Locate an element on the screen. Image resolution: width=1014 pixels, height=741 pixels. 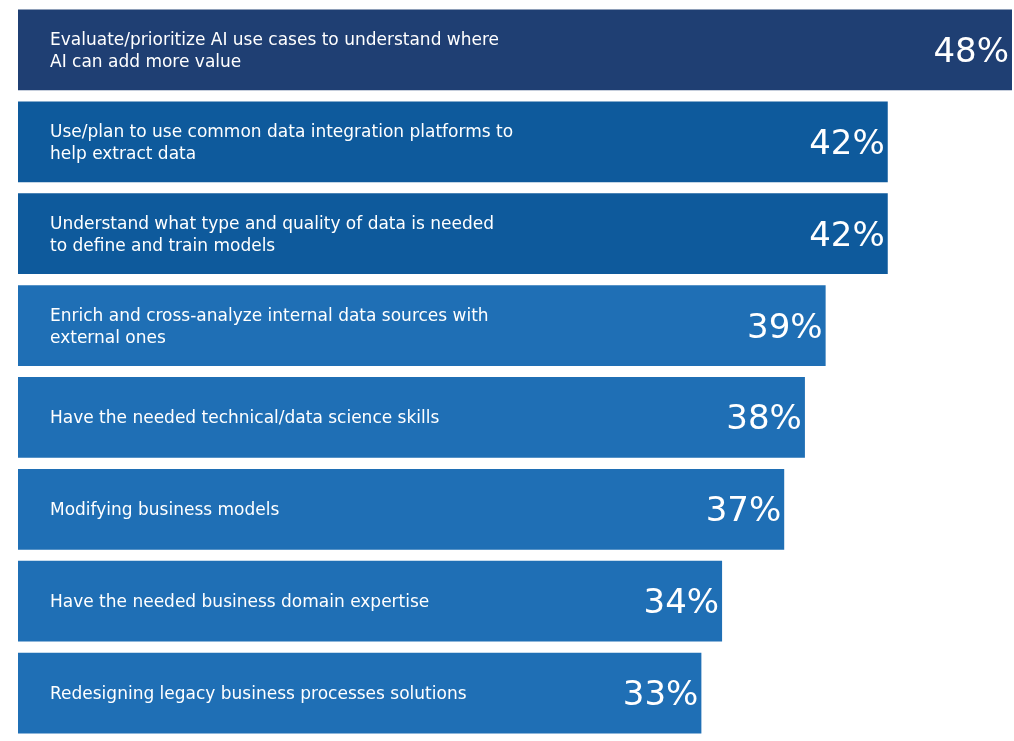
data-label: 38% is located at coordinates (764, 417).